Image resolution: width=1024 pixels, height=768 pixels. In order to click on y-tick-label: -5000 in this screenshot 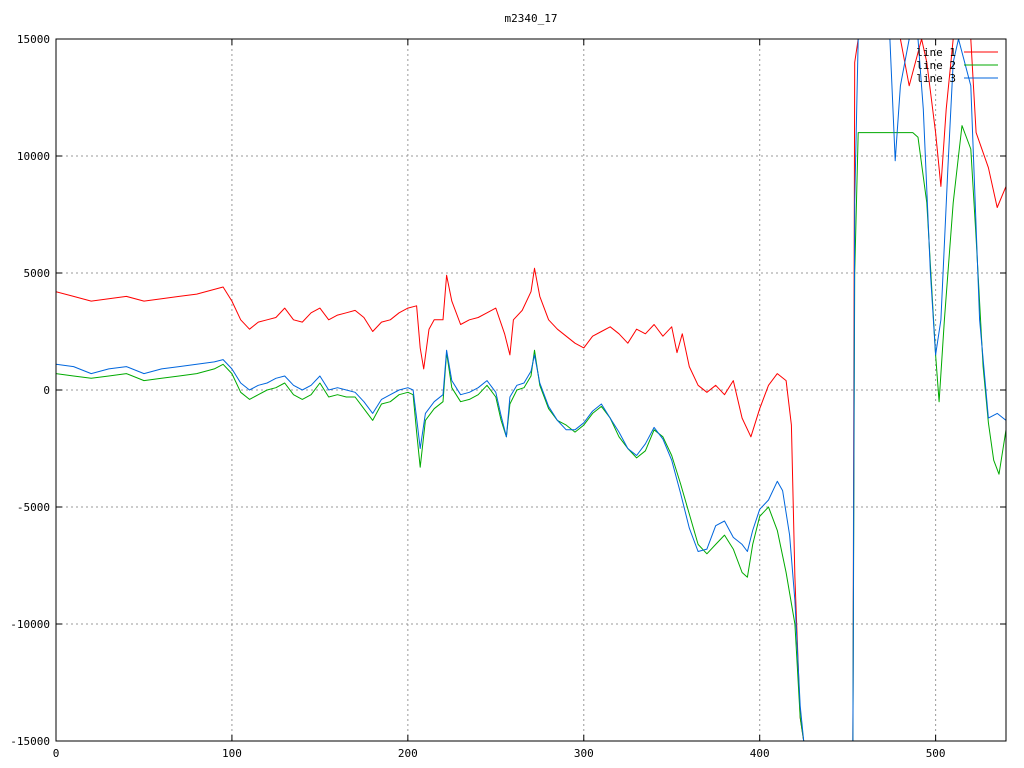, I will do `click(33, 507)`.